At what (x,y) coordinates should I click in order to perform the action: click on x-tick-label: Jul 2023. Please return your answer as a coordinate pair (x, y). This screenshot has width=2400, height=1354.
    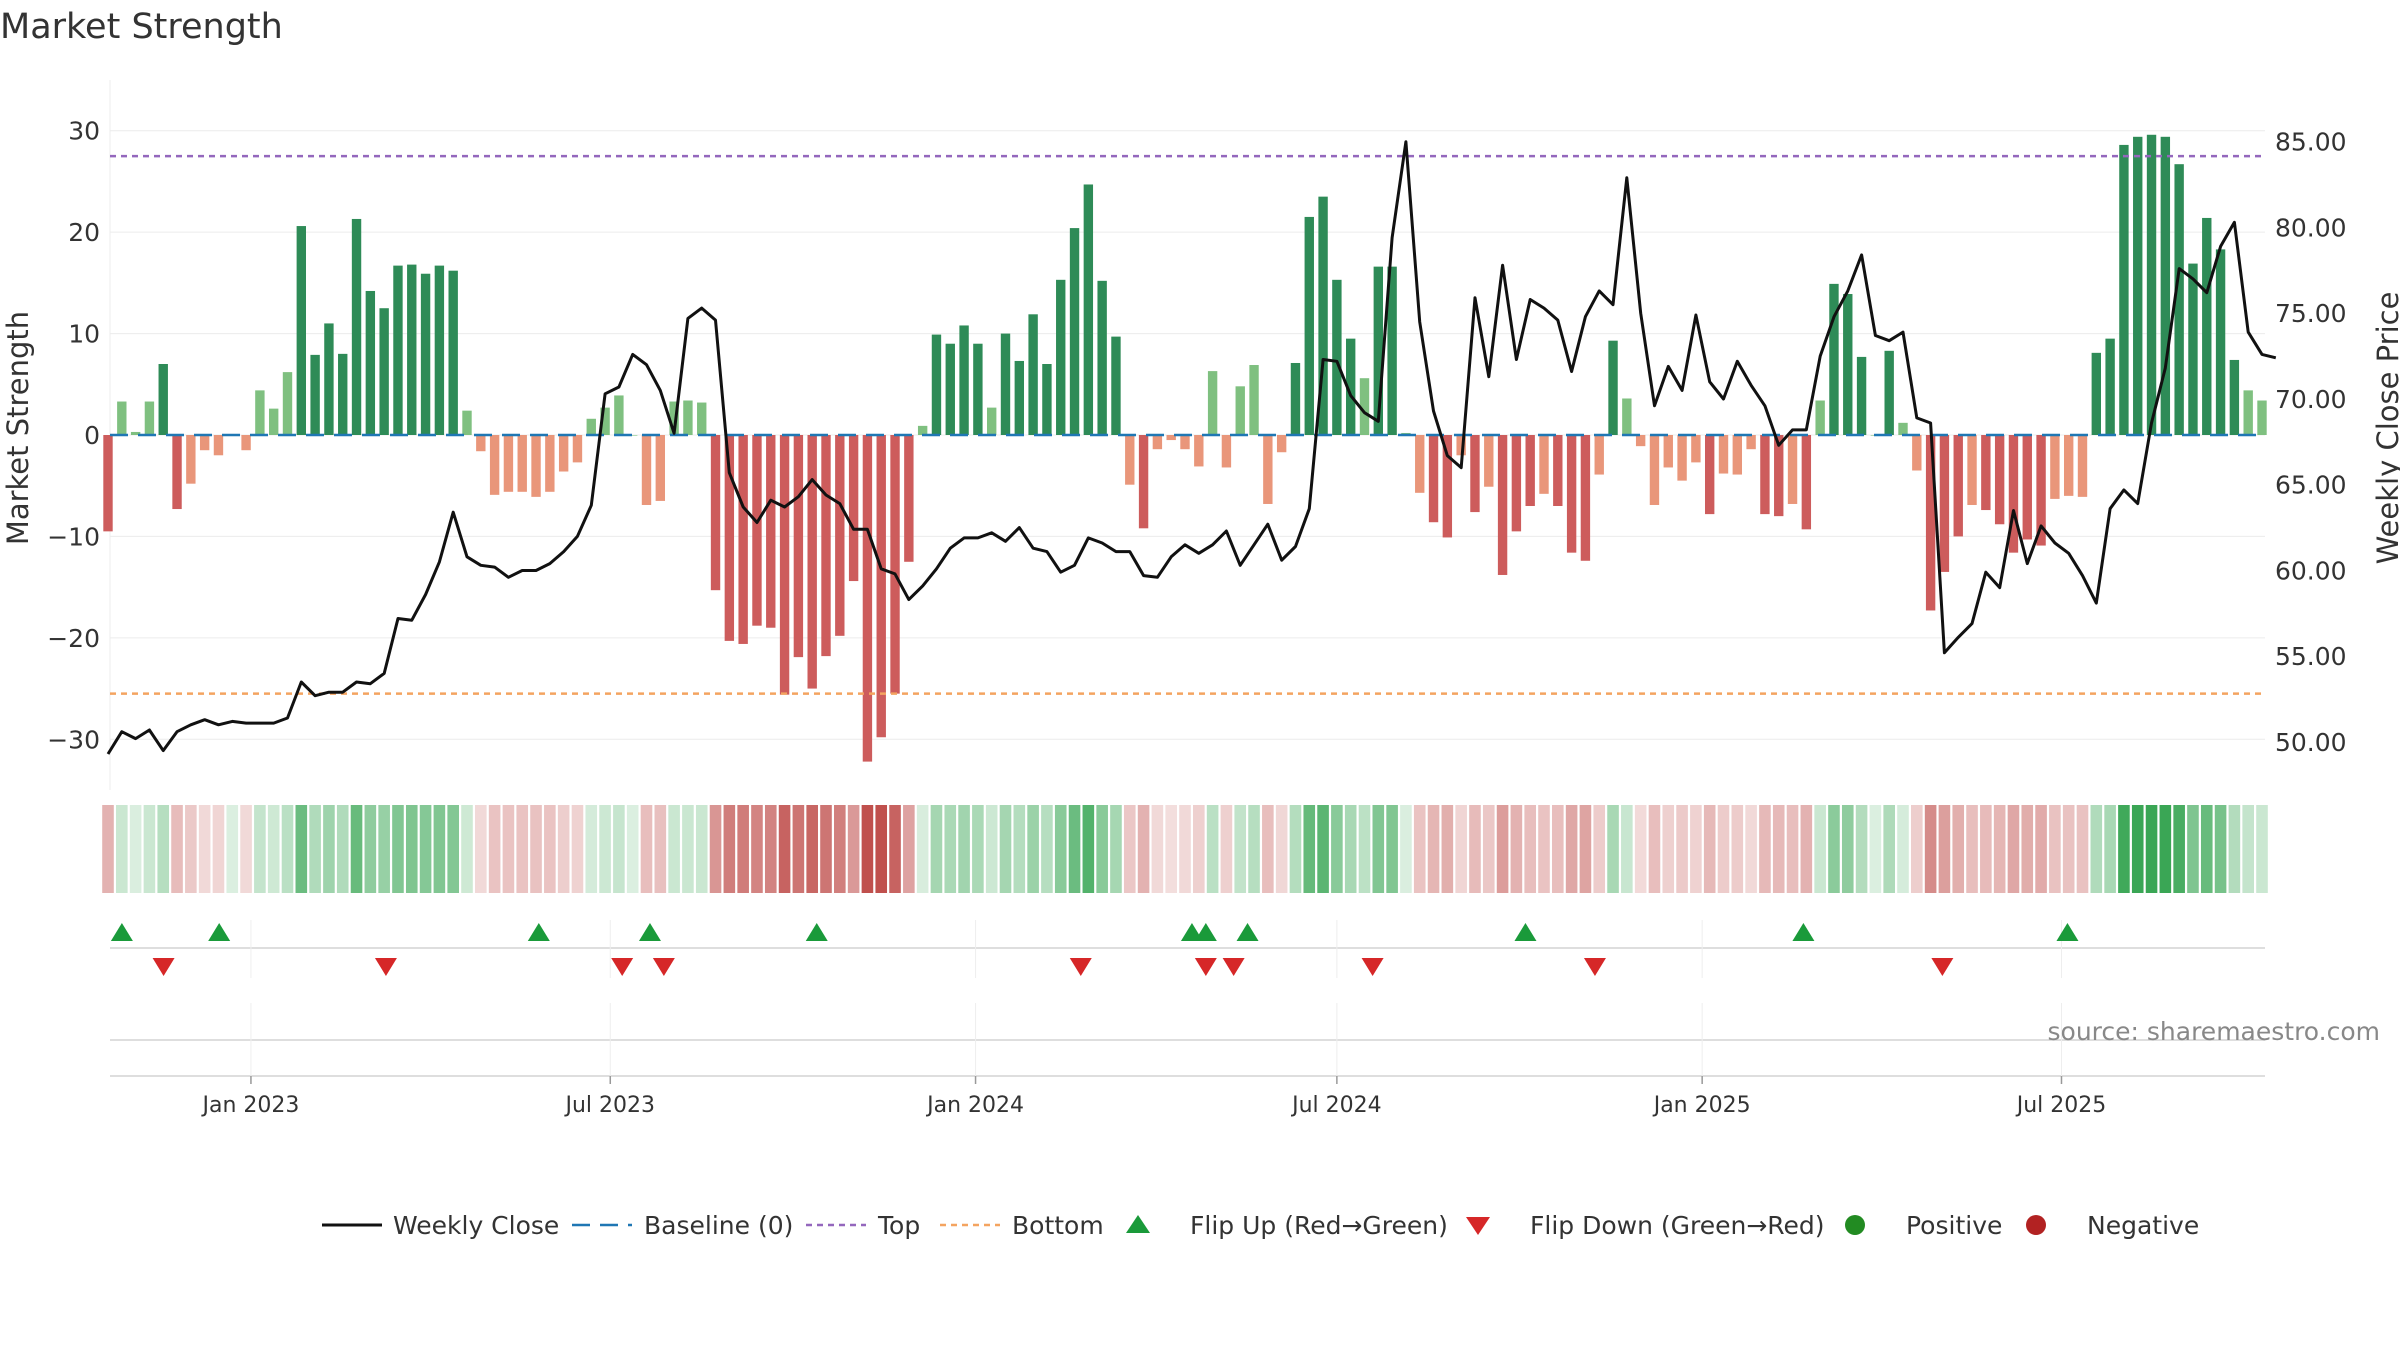
    Looking at the image, I should click on (610, 1105).